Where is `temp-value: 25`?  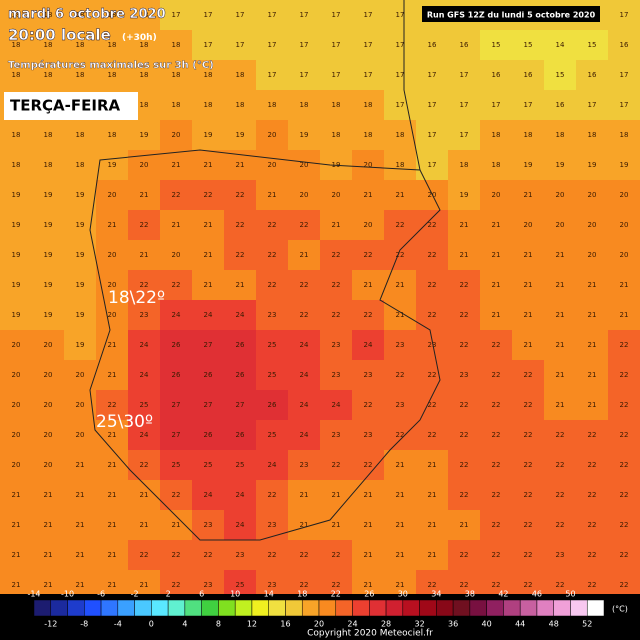
temp-value: 25 is located at coordinates (272, 375).